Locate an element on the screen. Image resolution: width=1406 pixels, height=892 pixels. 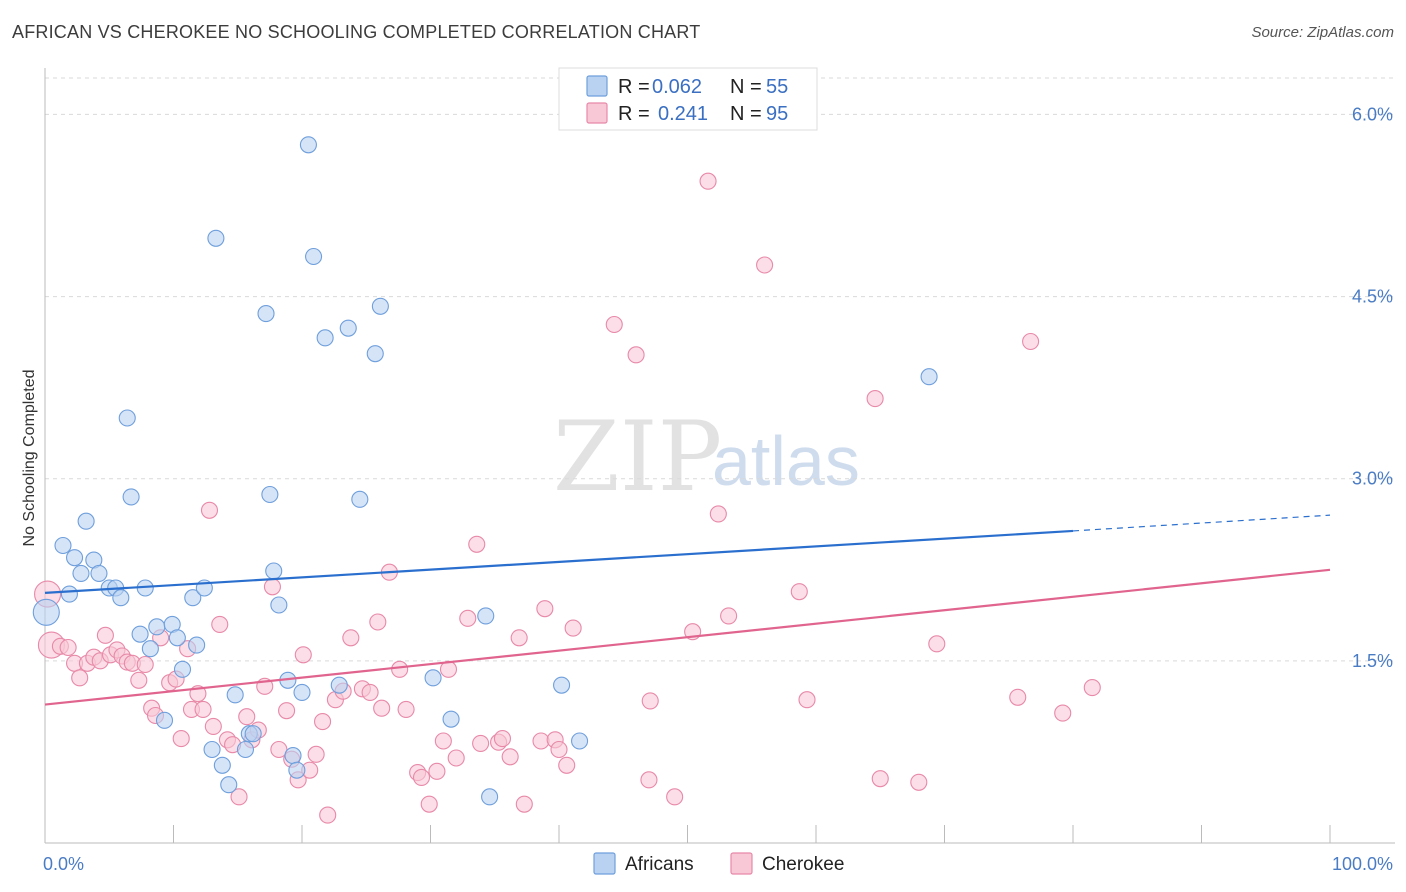
legend-r-label-cherokee: R = is located at coordinates (634, 114).